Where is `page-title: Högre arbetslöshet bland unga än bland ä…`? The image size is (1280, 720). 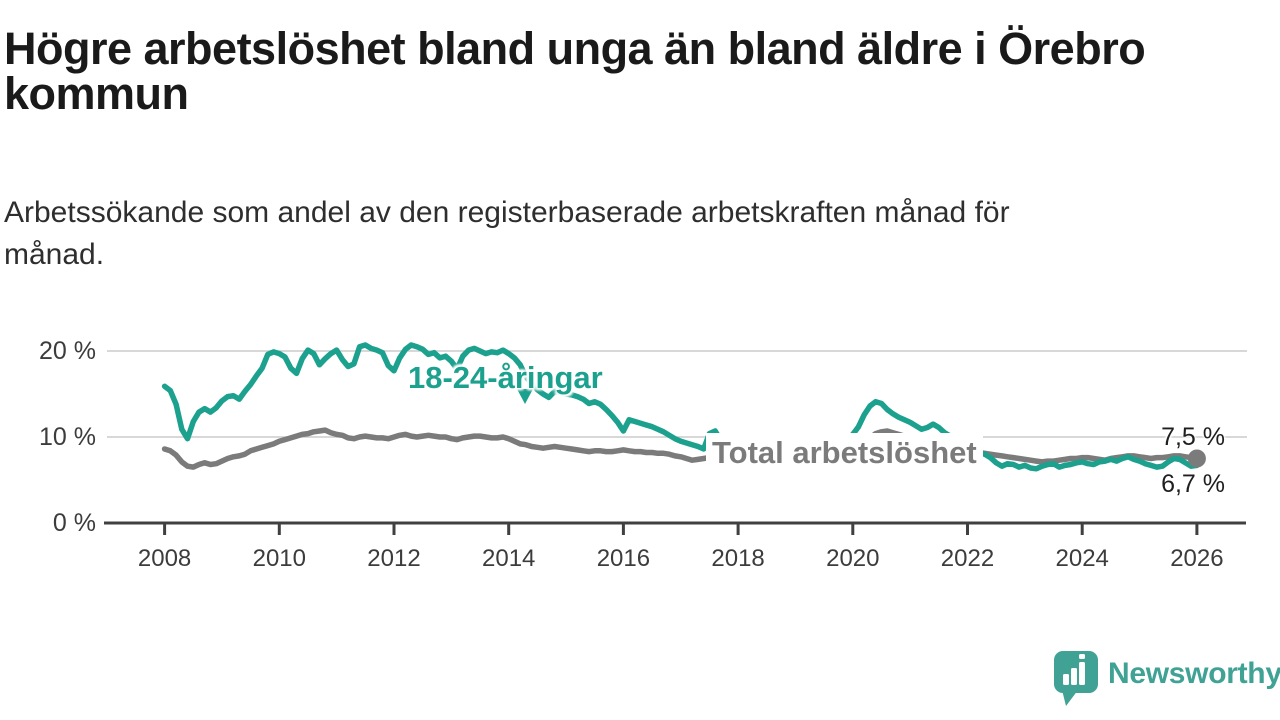 page-title: Högre arbetslöshet bland unga än bland ä… is located at coordinates (575, 71).